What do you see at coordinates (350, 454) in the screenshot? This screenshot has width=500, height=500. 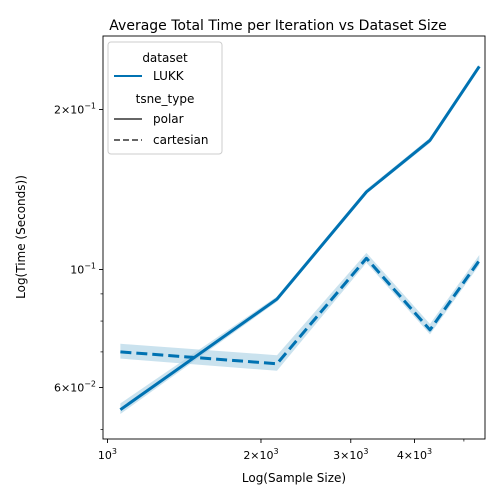 I see `x-tick-label-2: 3×103` at bounding box center [350, 454].